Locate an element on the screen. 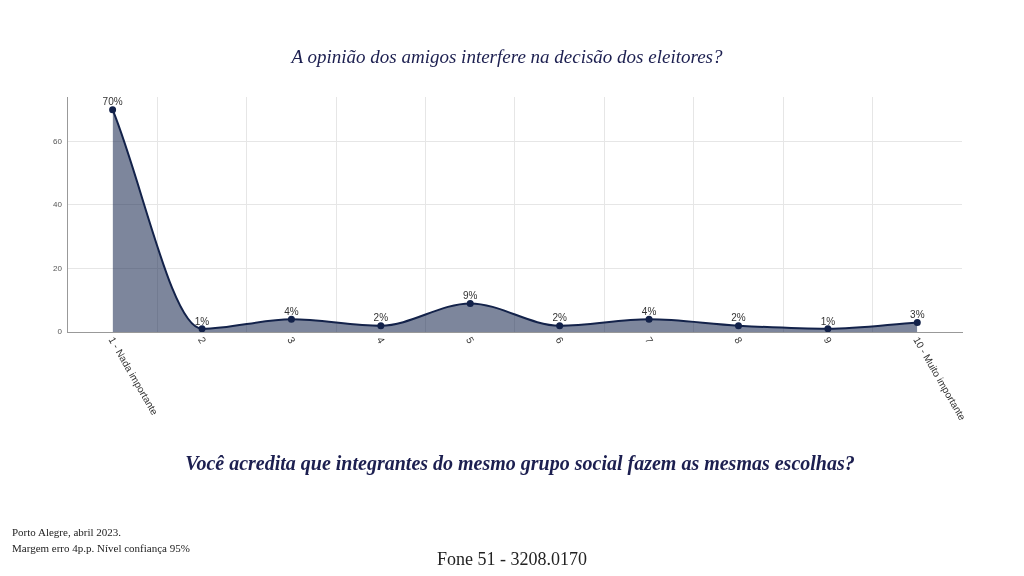 This screenshot has height=576, width=1024. y-tick-label: 60 is located at coordinates (57, 141).